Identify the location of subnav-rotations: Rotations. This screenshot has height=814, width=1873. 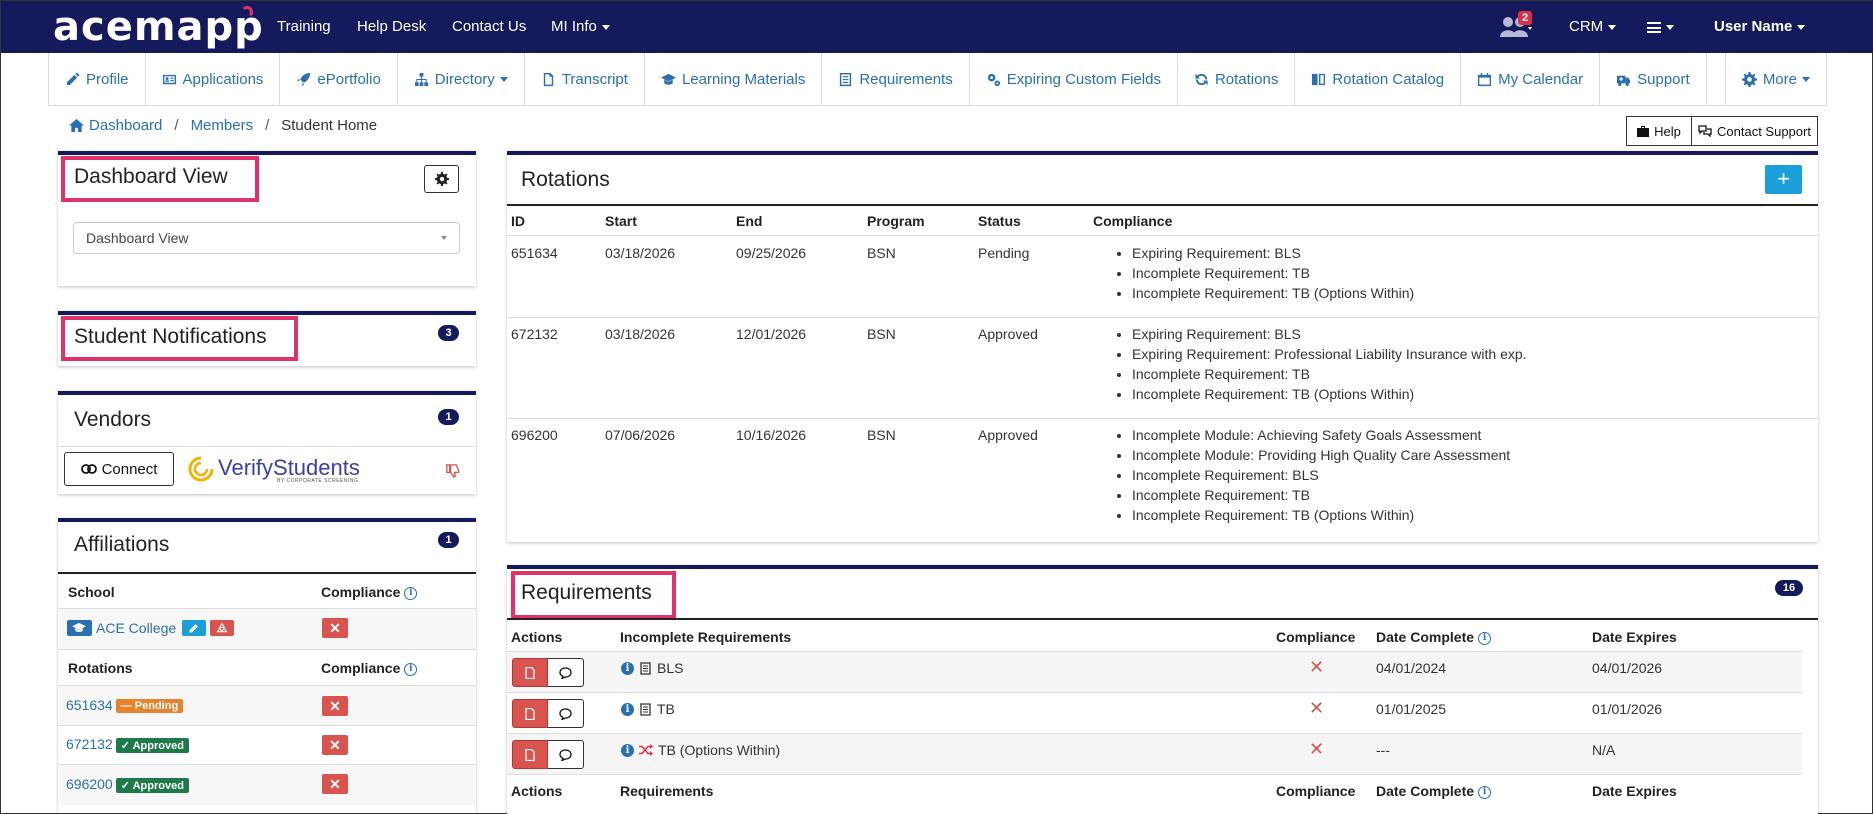
(1237, 79).